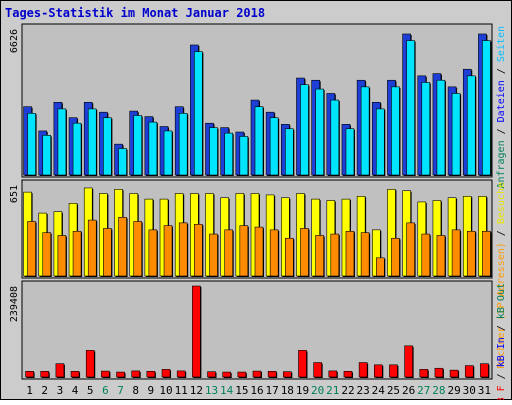  Describe the element at coordinates (244, 251) in the screenshot. I see `bar-rechner-ip-adressen--day-15` at that location.